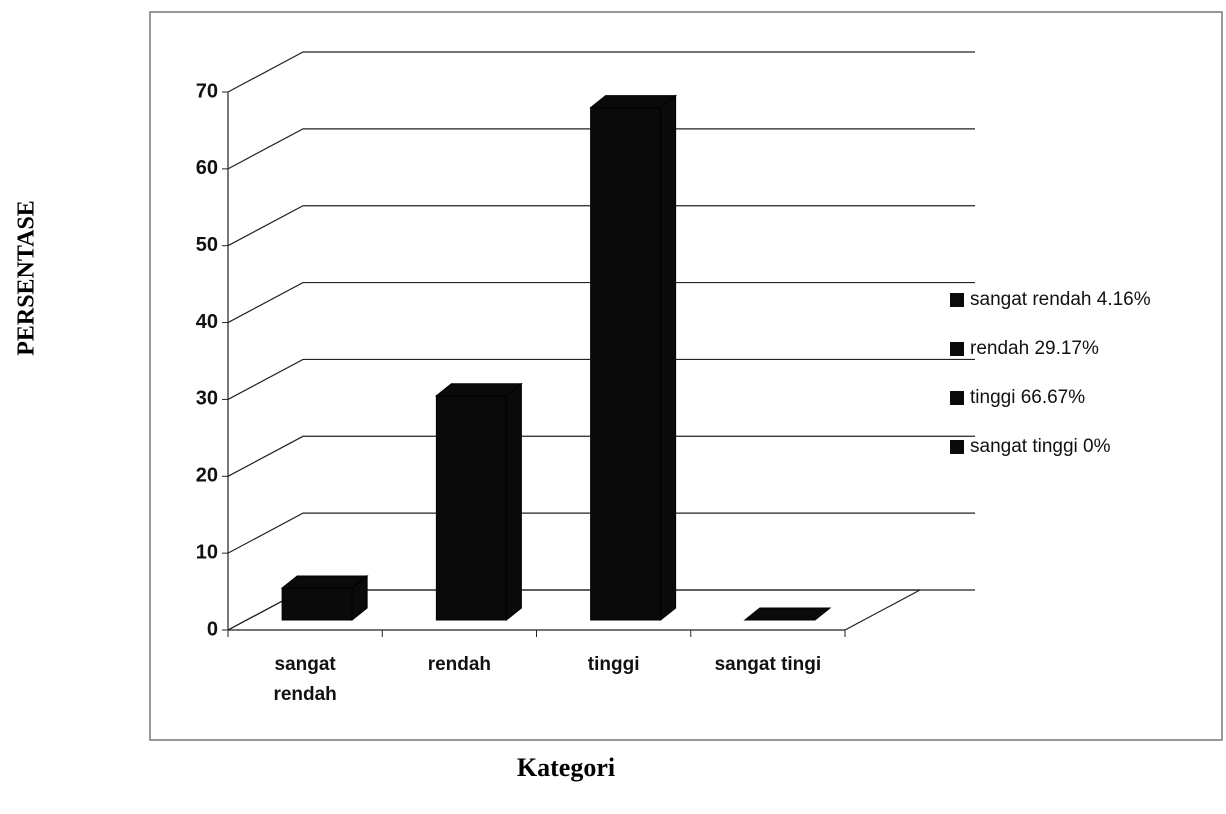  Describe the element at coordinates (207, 91) in the screenshot. I see `y-tick-label: 70` at that location.